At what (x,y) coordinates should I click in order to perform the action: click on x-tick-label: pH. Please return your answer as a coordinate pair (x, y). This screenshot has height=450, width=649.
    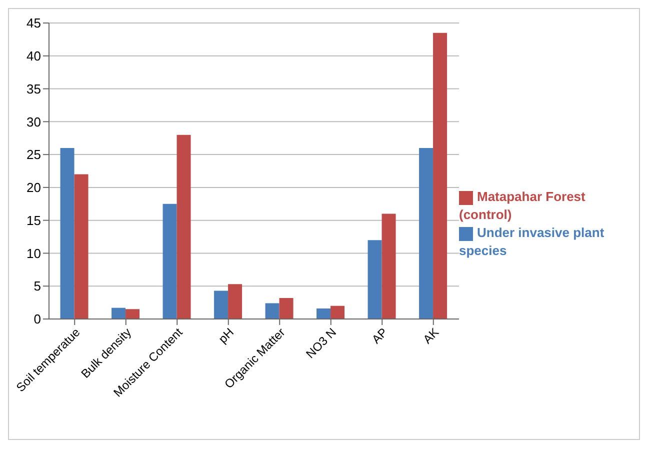
    Looking at the image, I should click on (226, 335).